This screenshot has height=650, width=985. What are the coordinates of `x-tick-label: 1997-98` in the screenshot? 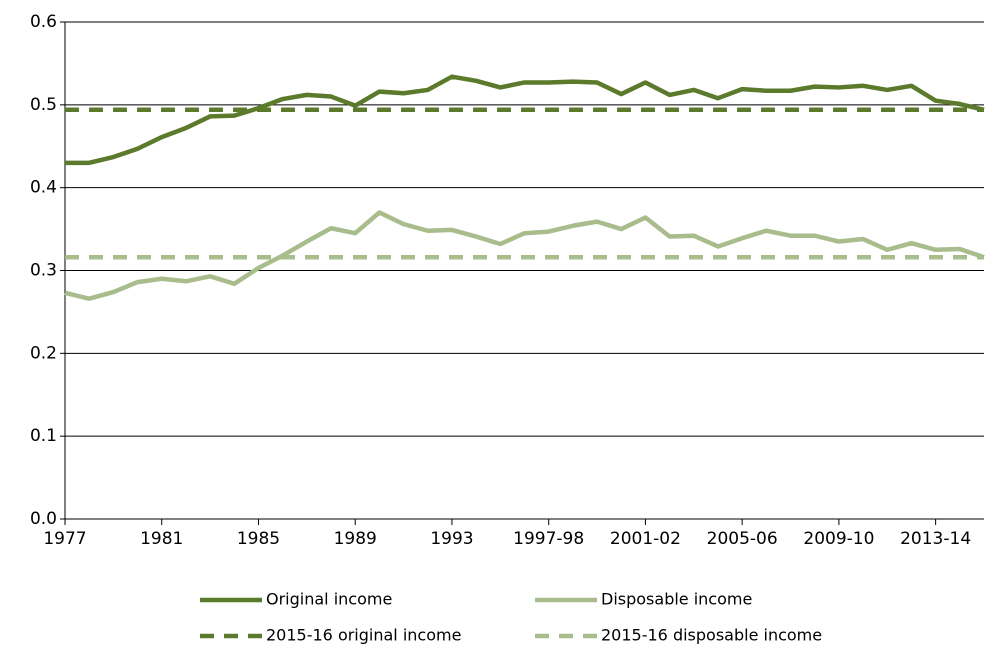 It's located at (548, 539).